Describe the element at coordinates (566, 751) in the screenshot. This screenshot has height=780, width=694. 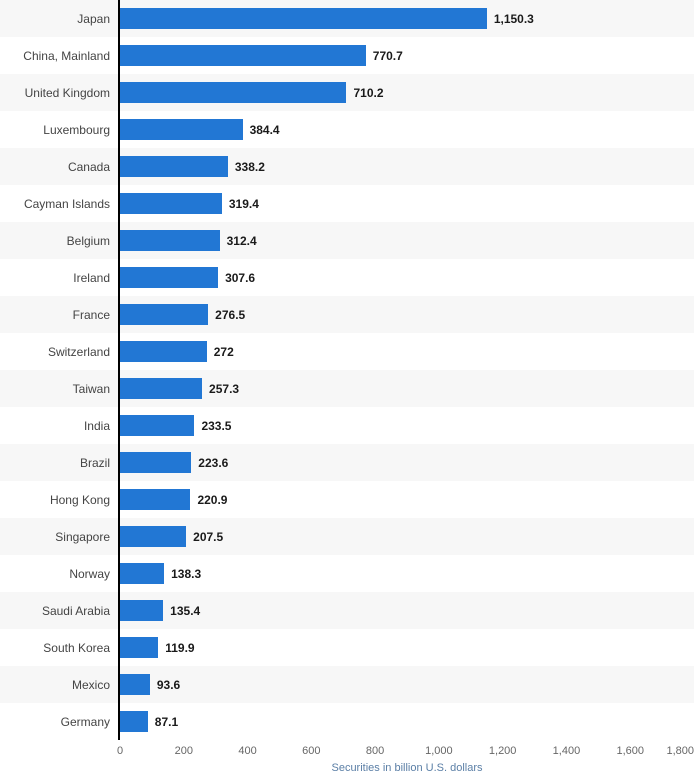
I see `x-tick-label: 1,400` at that location.